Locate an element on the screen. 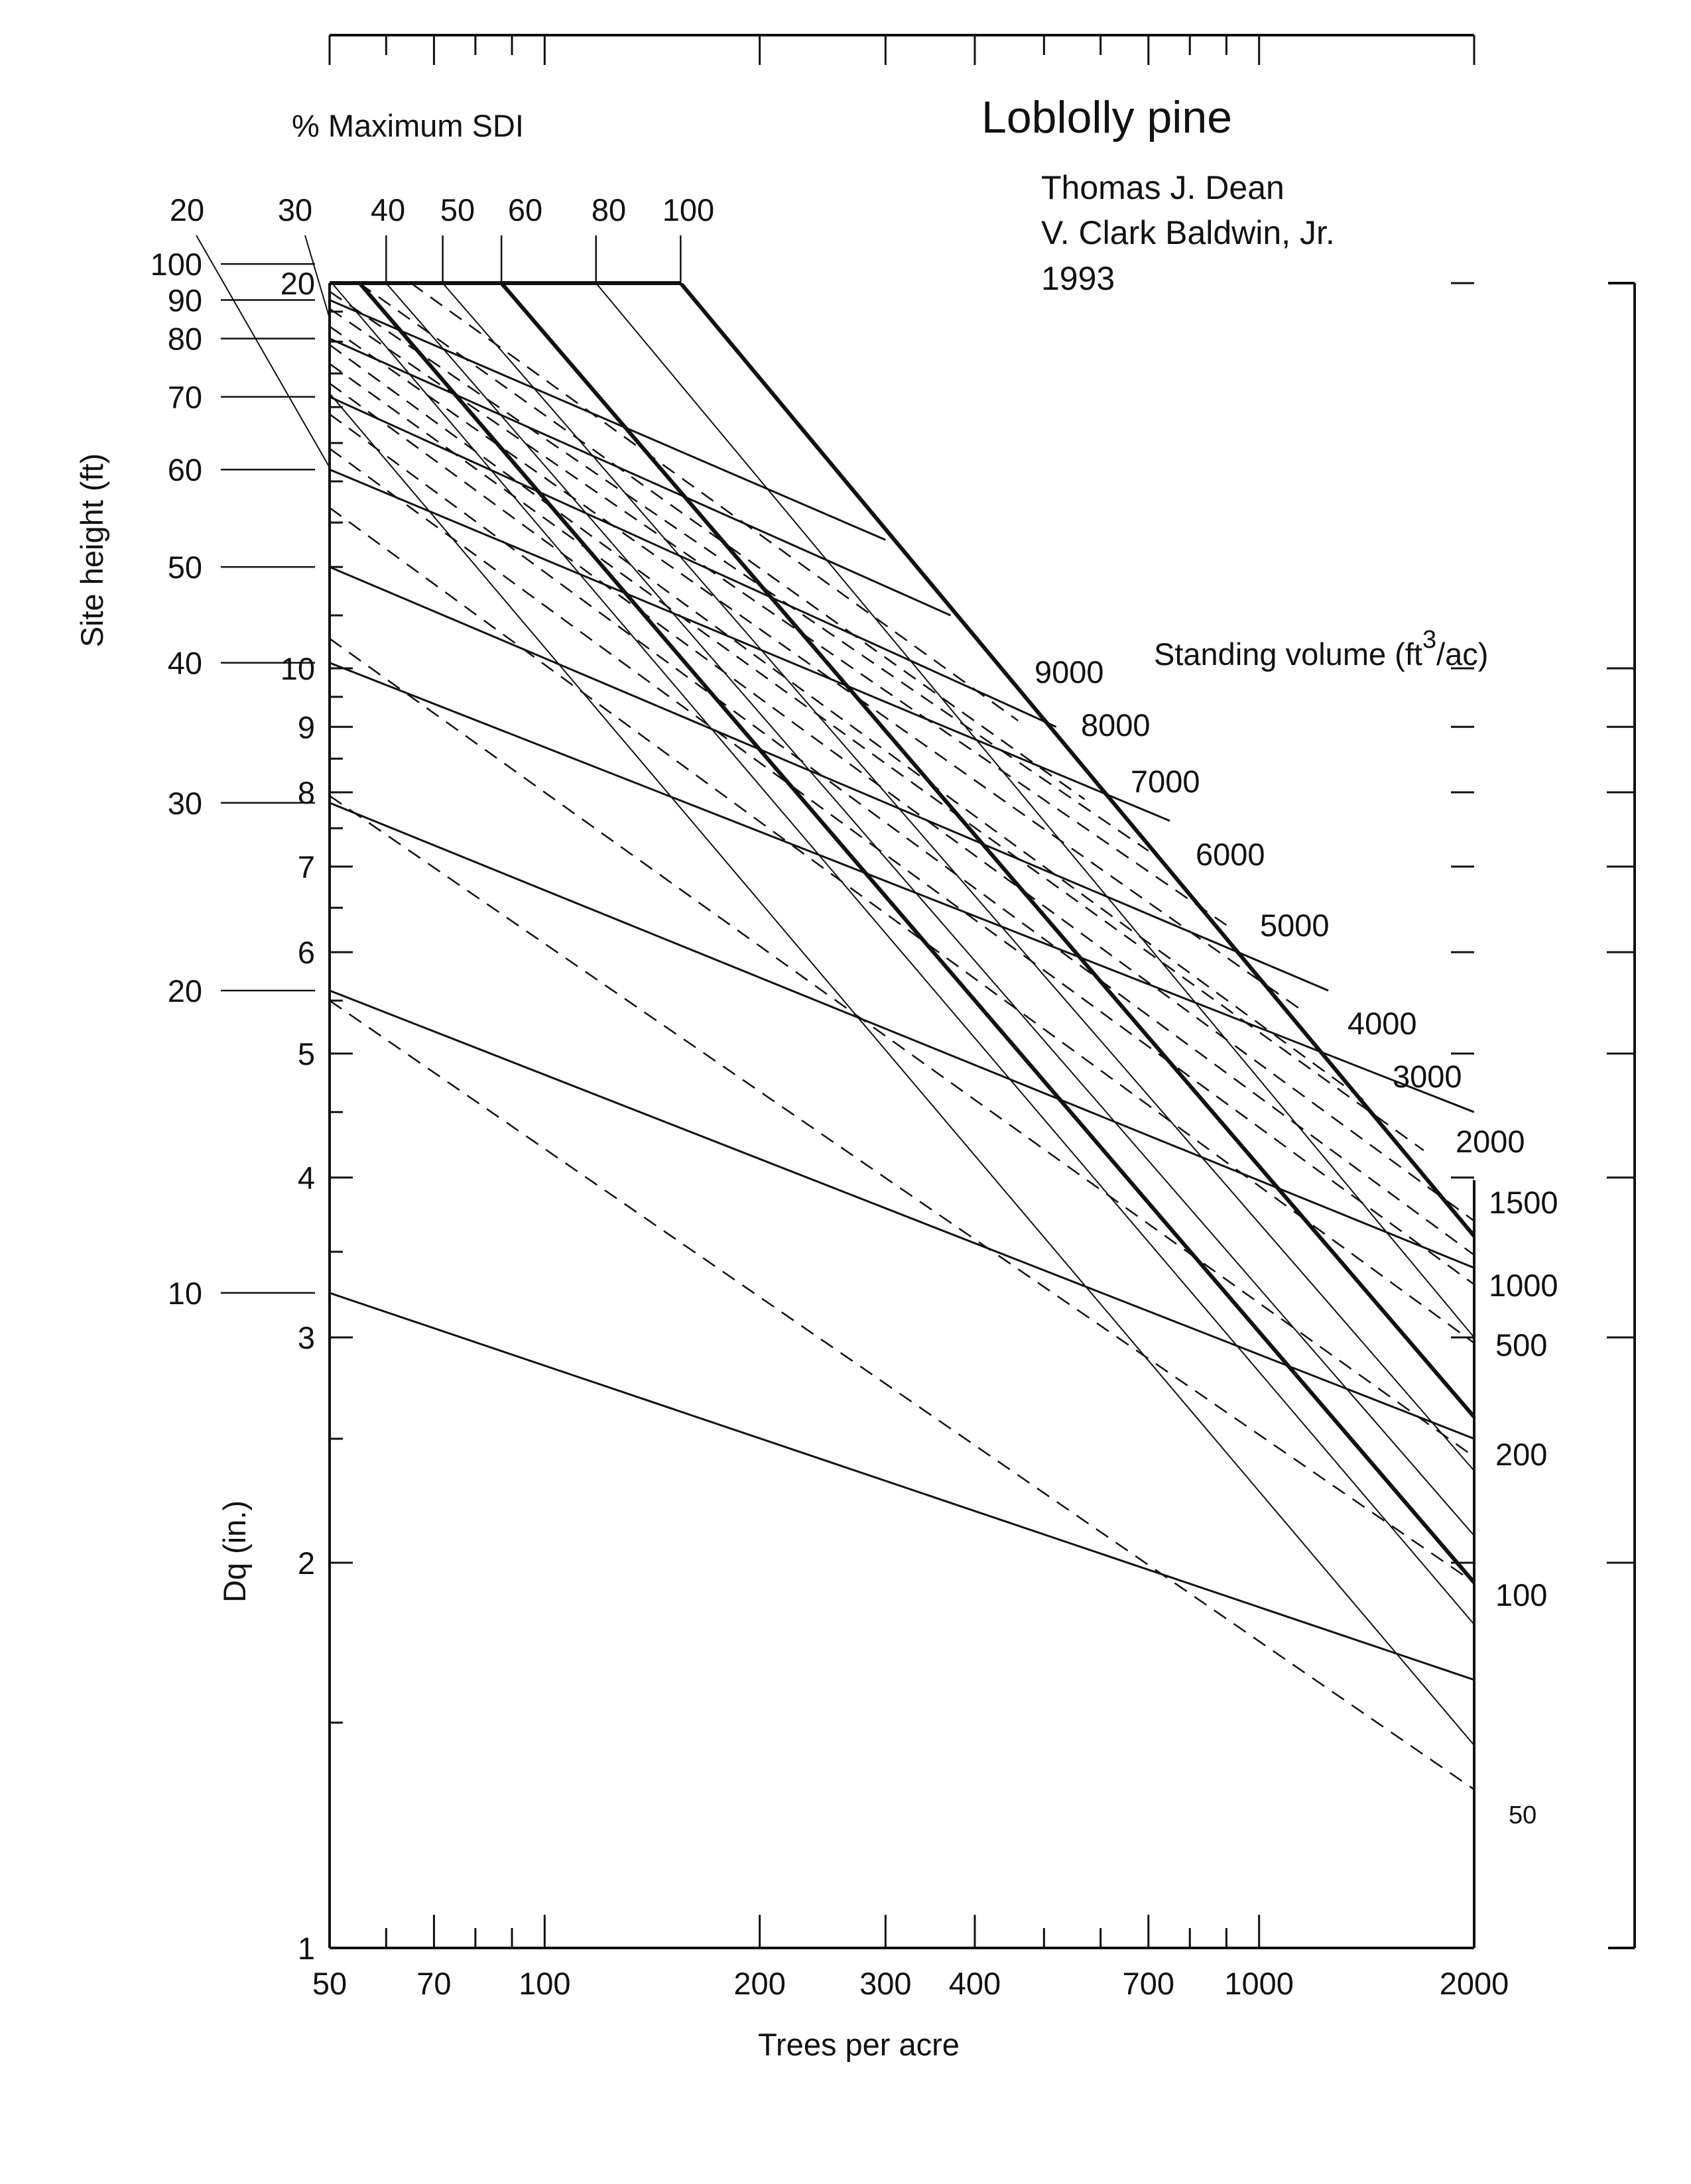 The image size is (1691, 2184). sdi-tick-label: 100 is located at coordinates (688, 209).